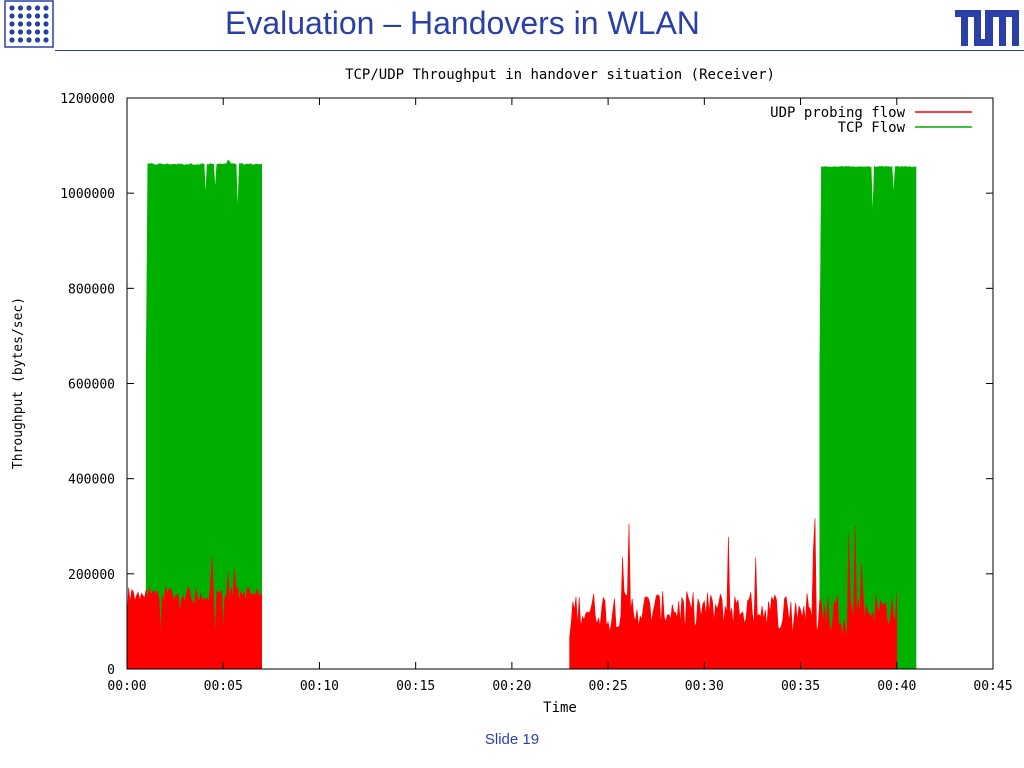 Image resolution: width=1024 pixels, height=768 pixels. What do you see at coordinates (87, 194) in the screenshot?
I see `y-tick-label: 1000000` at bounding box center [87, 194].